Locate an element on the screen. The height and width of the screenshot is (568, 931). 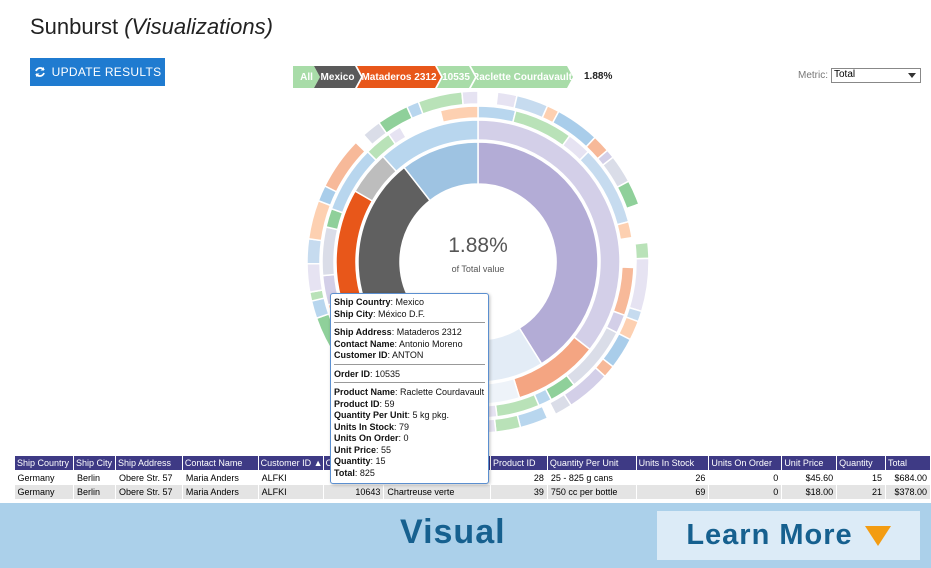
tooltip-value: ANTON is located at coordinates (408, 355).